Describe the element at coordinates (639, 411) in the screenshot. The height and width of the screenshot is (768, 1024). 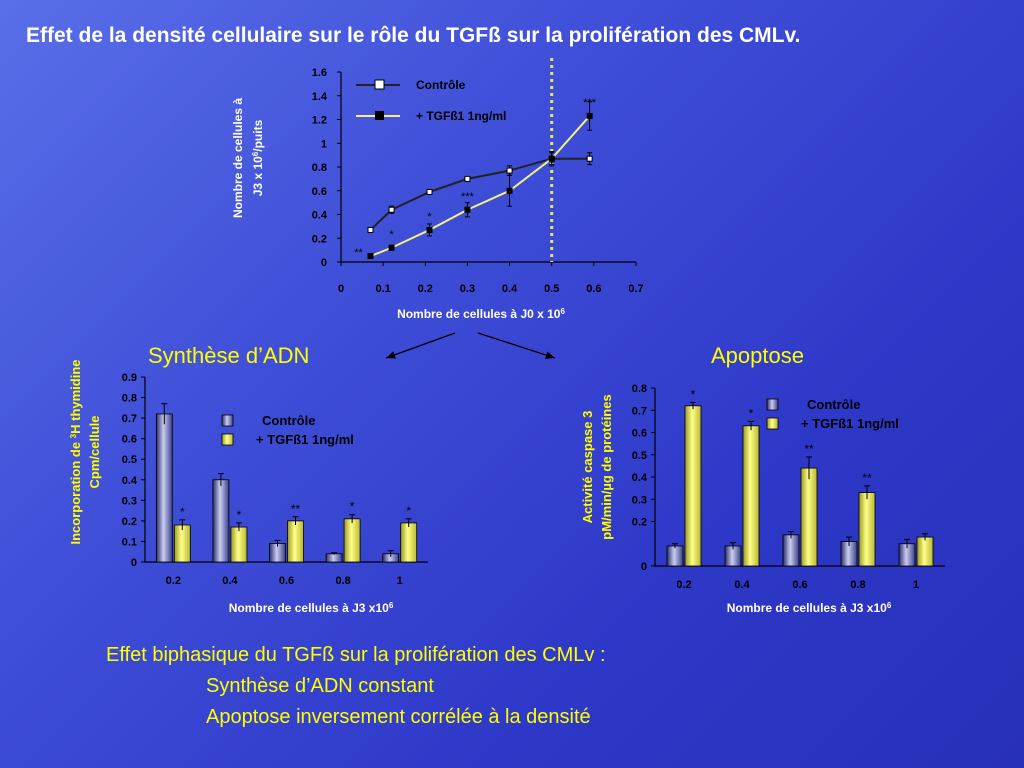
I see `y-tick-label: 0.7` at that location.